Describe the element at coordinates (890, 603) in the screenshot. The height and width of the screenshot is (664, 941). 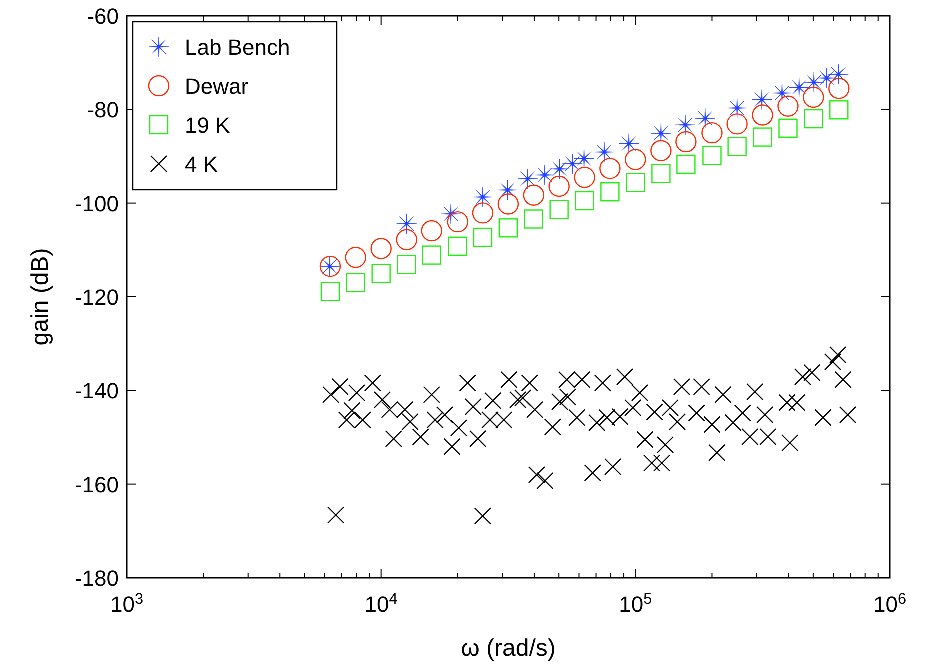
I see `x-tick-label: 10$^{6}$` at that location.